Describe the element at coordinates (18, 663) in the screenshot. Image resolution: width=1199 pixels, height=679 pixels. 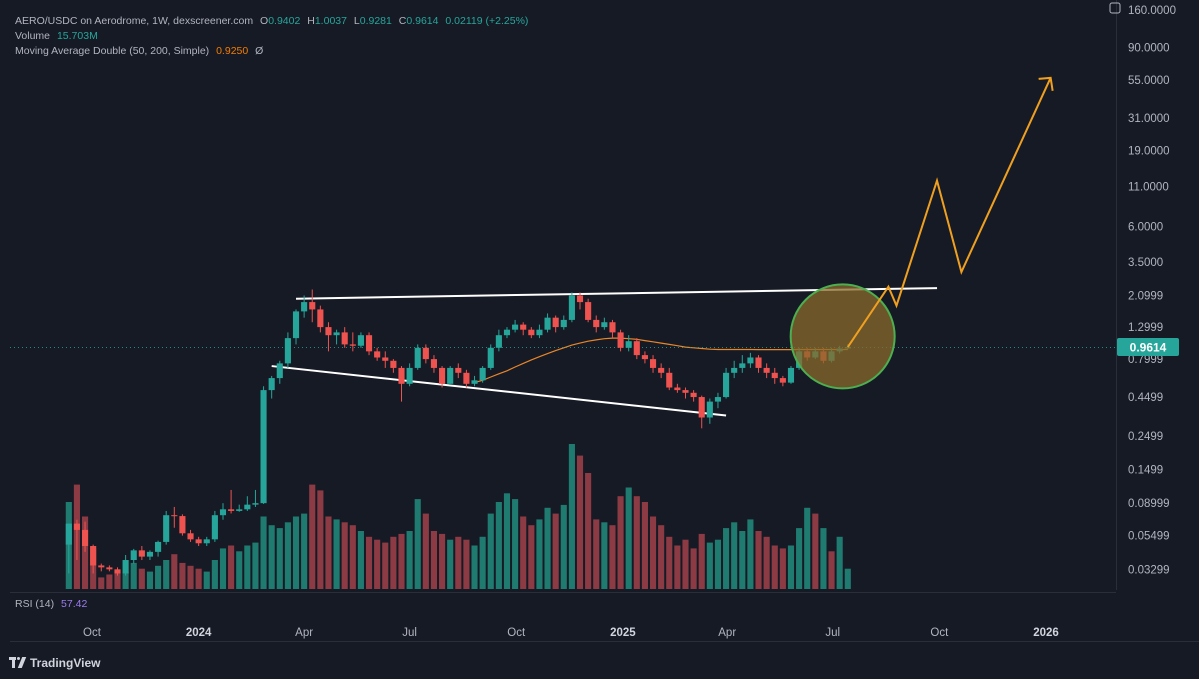
I see `tradingview-logo-icon` at that location.